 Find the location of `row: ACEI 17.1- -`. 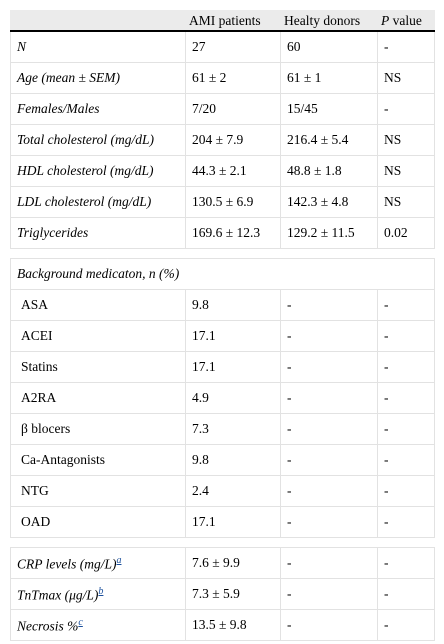

row: ACEI 17.1- - is located at coordinates (222, 336).